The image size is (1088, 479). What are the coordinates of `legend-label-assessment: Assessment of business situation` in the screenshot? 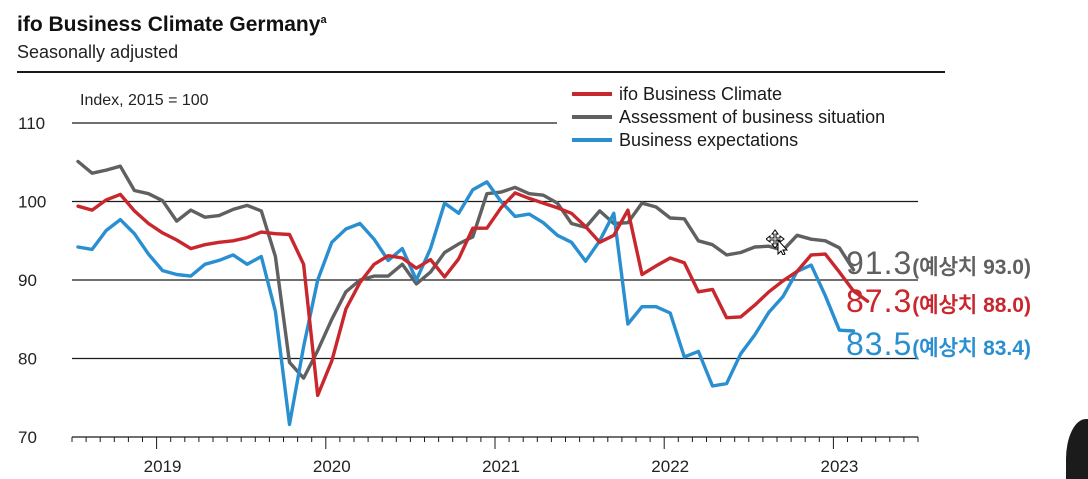 It's located at (752, 117).